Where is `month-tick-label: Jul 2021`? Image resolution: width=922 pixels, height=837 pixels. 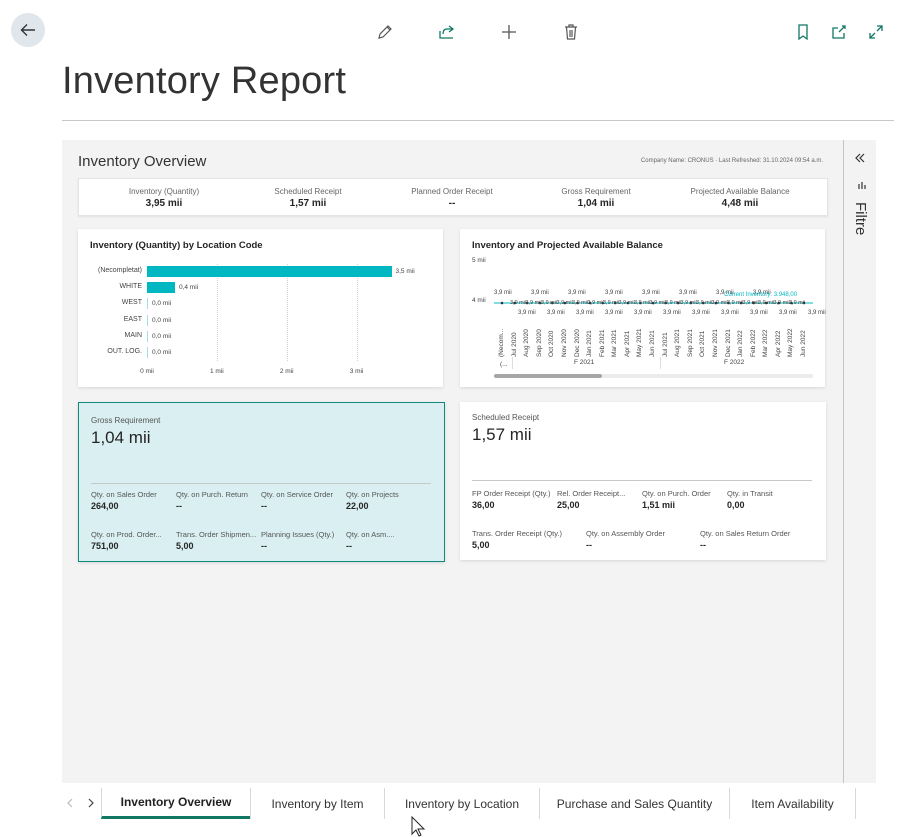 month-tick-label: Jul 2021 is located at coordinates (665, 344).